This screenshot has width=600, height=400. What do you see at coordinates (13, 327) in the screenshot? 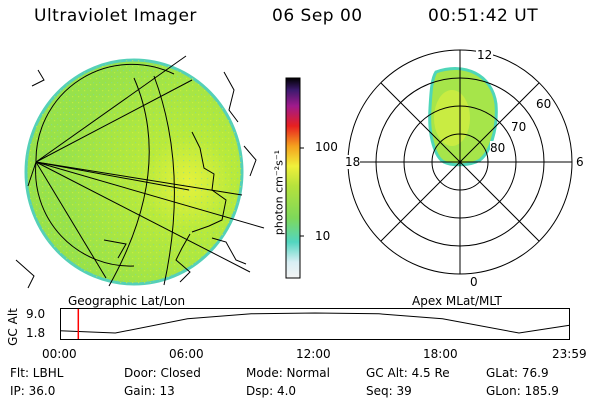
I see `altitude-ylabel: GC Alt` at bounding box center [13, 327].